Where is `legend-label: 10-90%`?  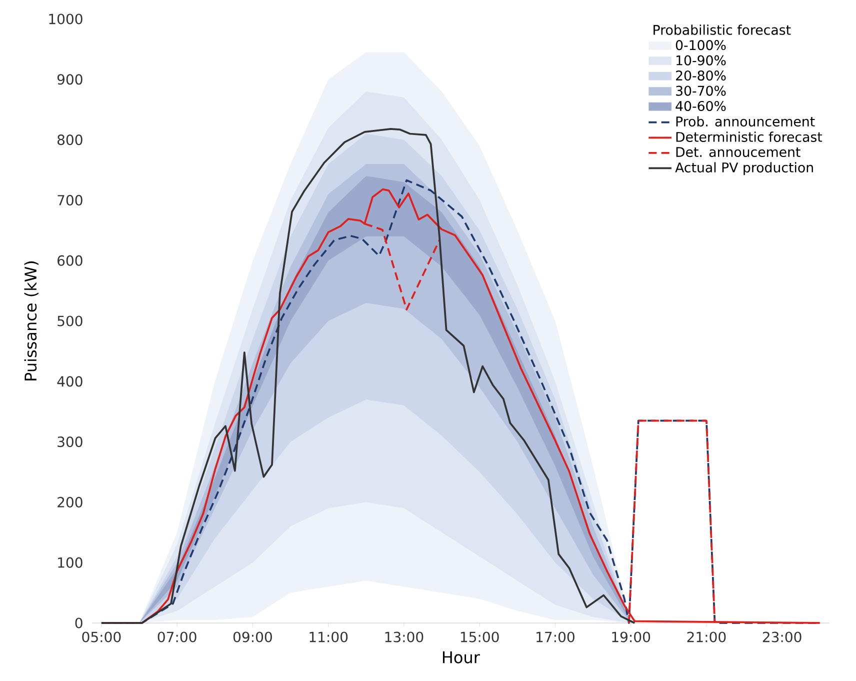 legend-label: 10-90% is located at coordinates (701, 60).